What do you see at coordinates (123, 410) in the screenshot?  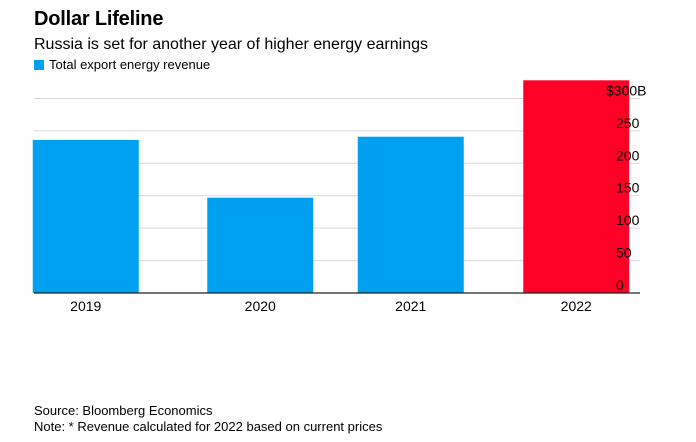 I see `source-note: Source: Bloomberg Economics` at bounding box center [123, 410].